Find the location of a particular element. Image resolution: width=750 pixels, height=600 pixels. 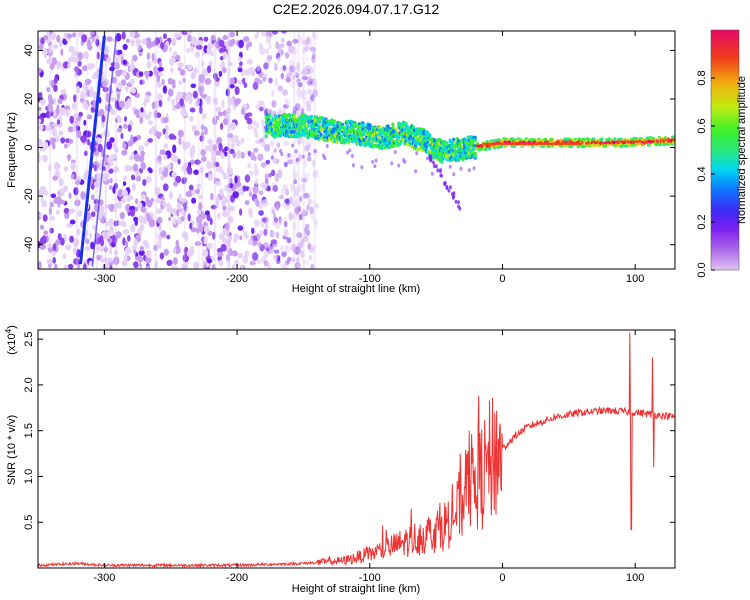

x-tick-label: -100 is located at coordinates (370, 279).